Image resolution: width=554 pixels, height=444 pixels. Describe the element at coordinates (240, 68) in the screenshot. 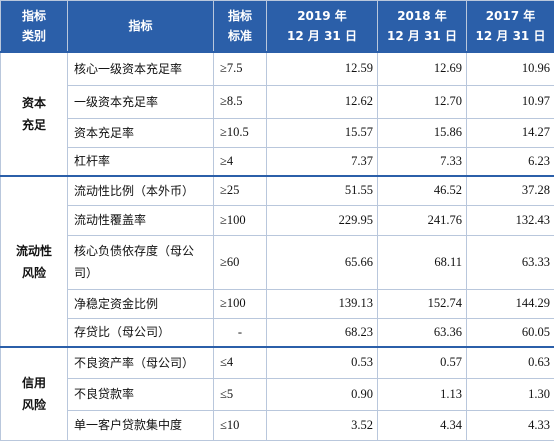

I see `indicator-standard: ≥7.5` at that location.